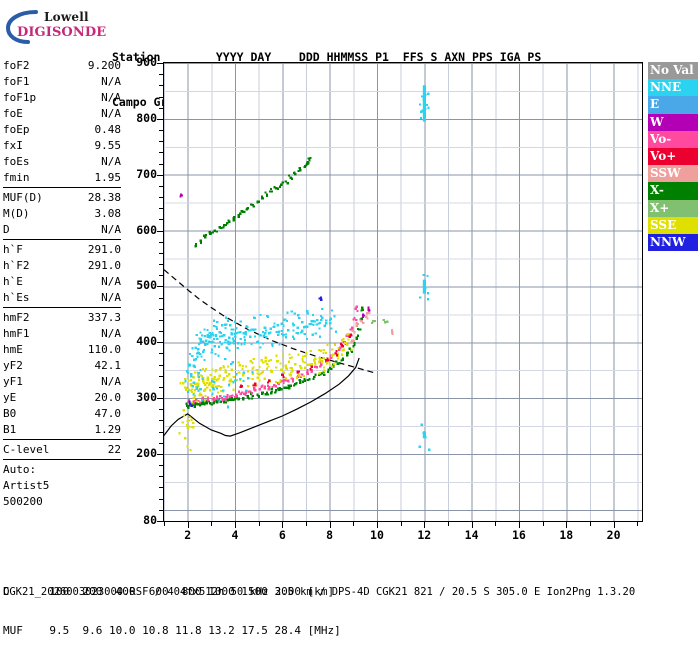 The height and width of the screenshot is (650, 700). I want to click on param-value: 291.0, so click(104, 249).